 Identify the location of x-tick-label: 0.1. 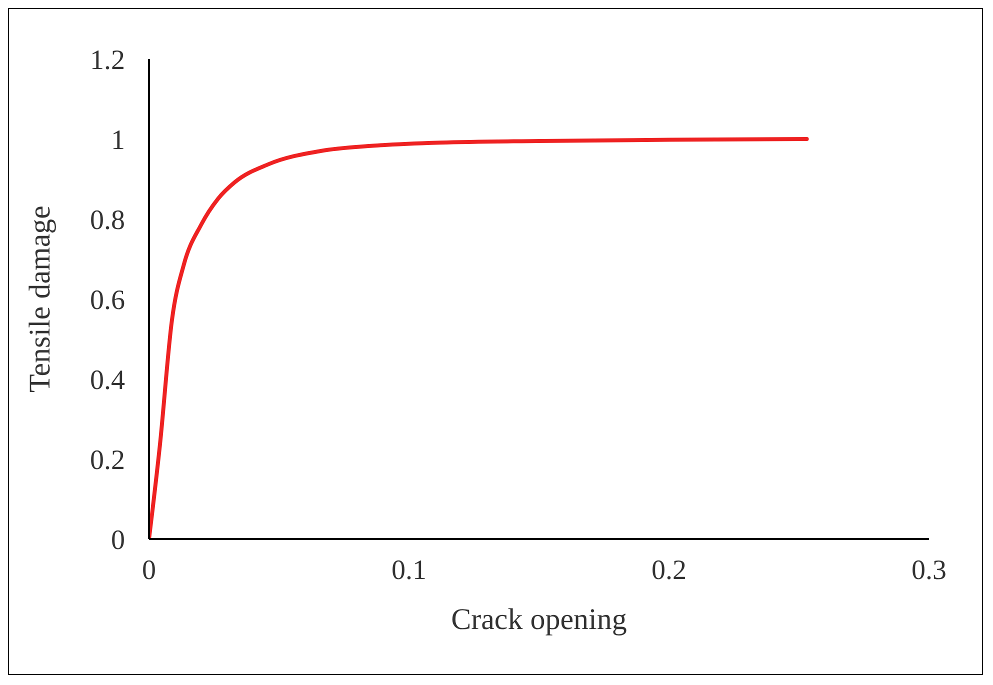
(409, 570).